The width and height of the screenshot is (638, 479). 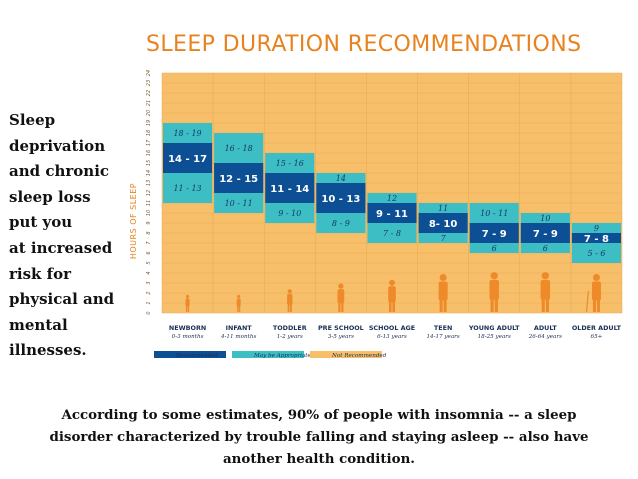 I want to click on category-label: OLDER ADULT, so click(x=597, y=328).